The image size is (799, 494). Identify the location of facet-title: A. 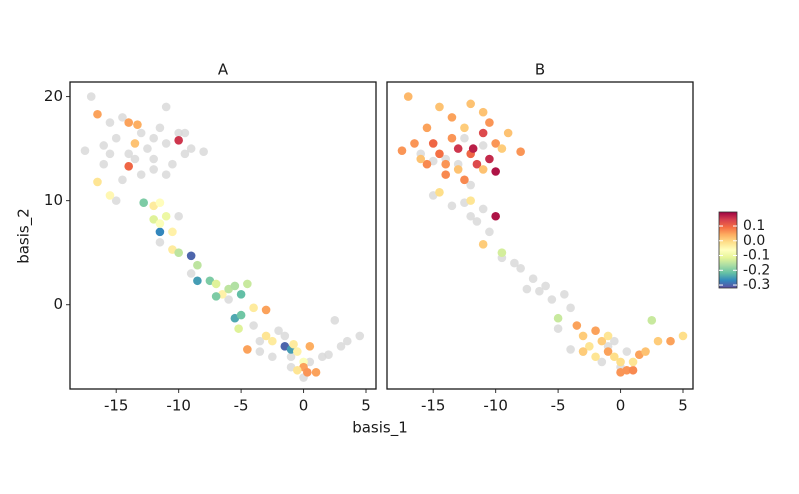
(223, 70).